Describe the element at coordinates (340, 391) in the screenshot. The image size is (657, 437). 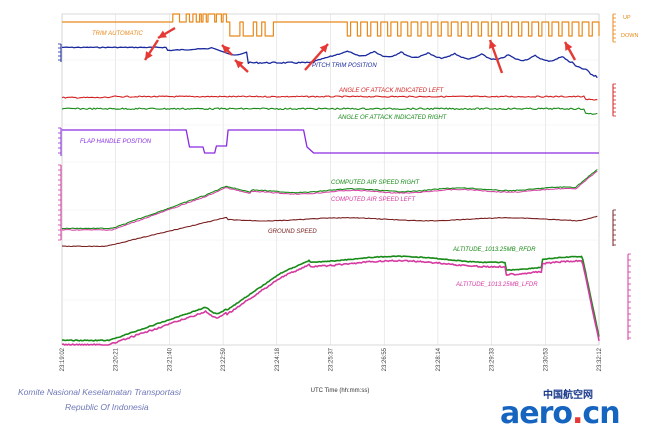
I see `x-axis-title: UTC Time (hh:mm:ss)` at that location.